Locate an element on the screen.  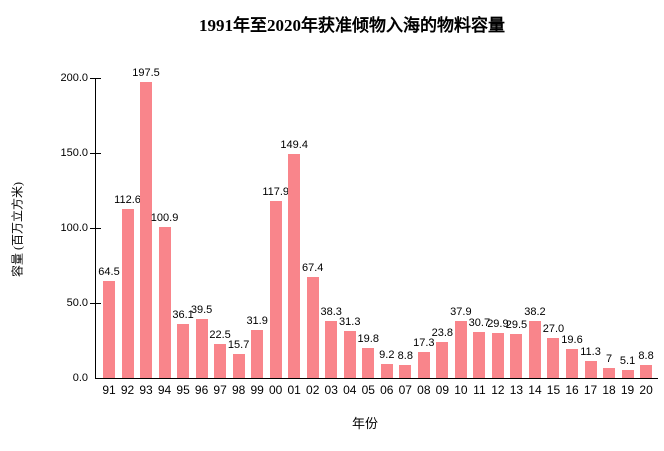
bar-value-label: 27.0 is located at coordinates (553, 328).